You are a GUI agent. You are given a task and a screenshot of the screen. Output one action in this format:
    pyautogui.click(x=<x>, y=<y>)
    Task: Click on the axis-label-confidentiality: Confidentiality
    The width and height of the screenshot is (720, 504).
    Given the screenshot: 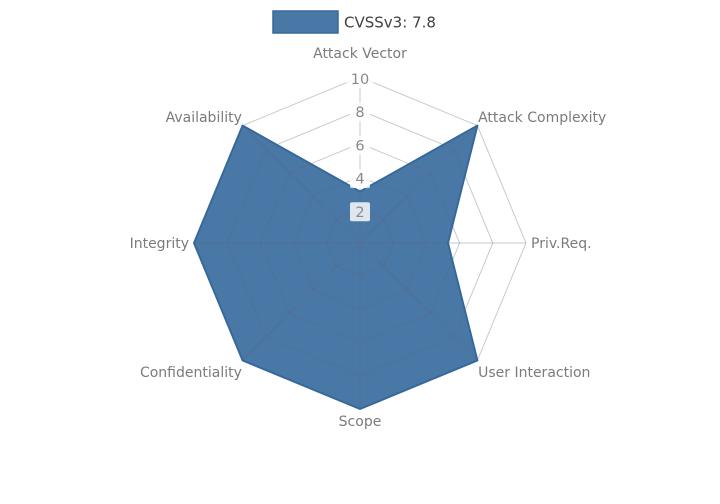 What is the action you would take?
    pyautogui.click(x=191, y=373)
    